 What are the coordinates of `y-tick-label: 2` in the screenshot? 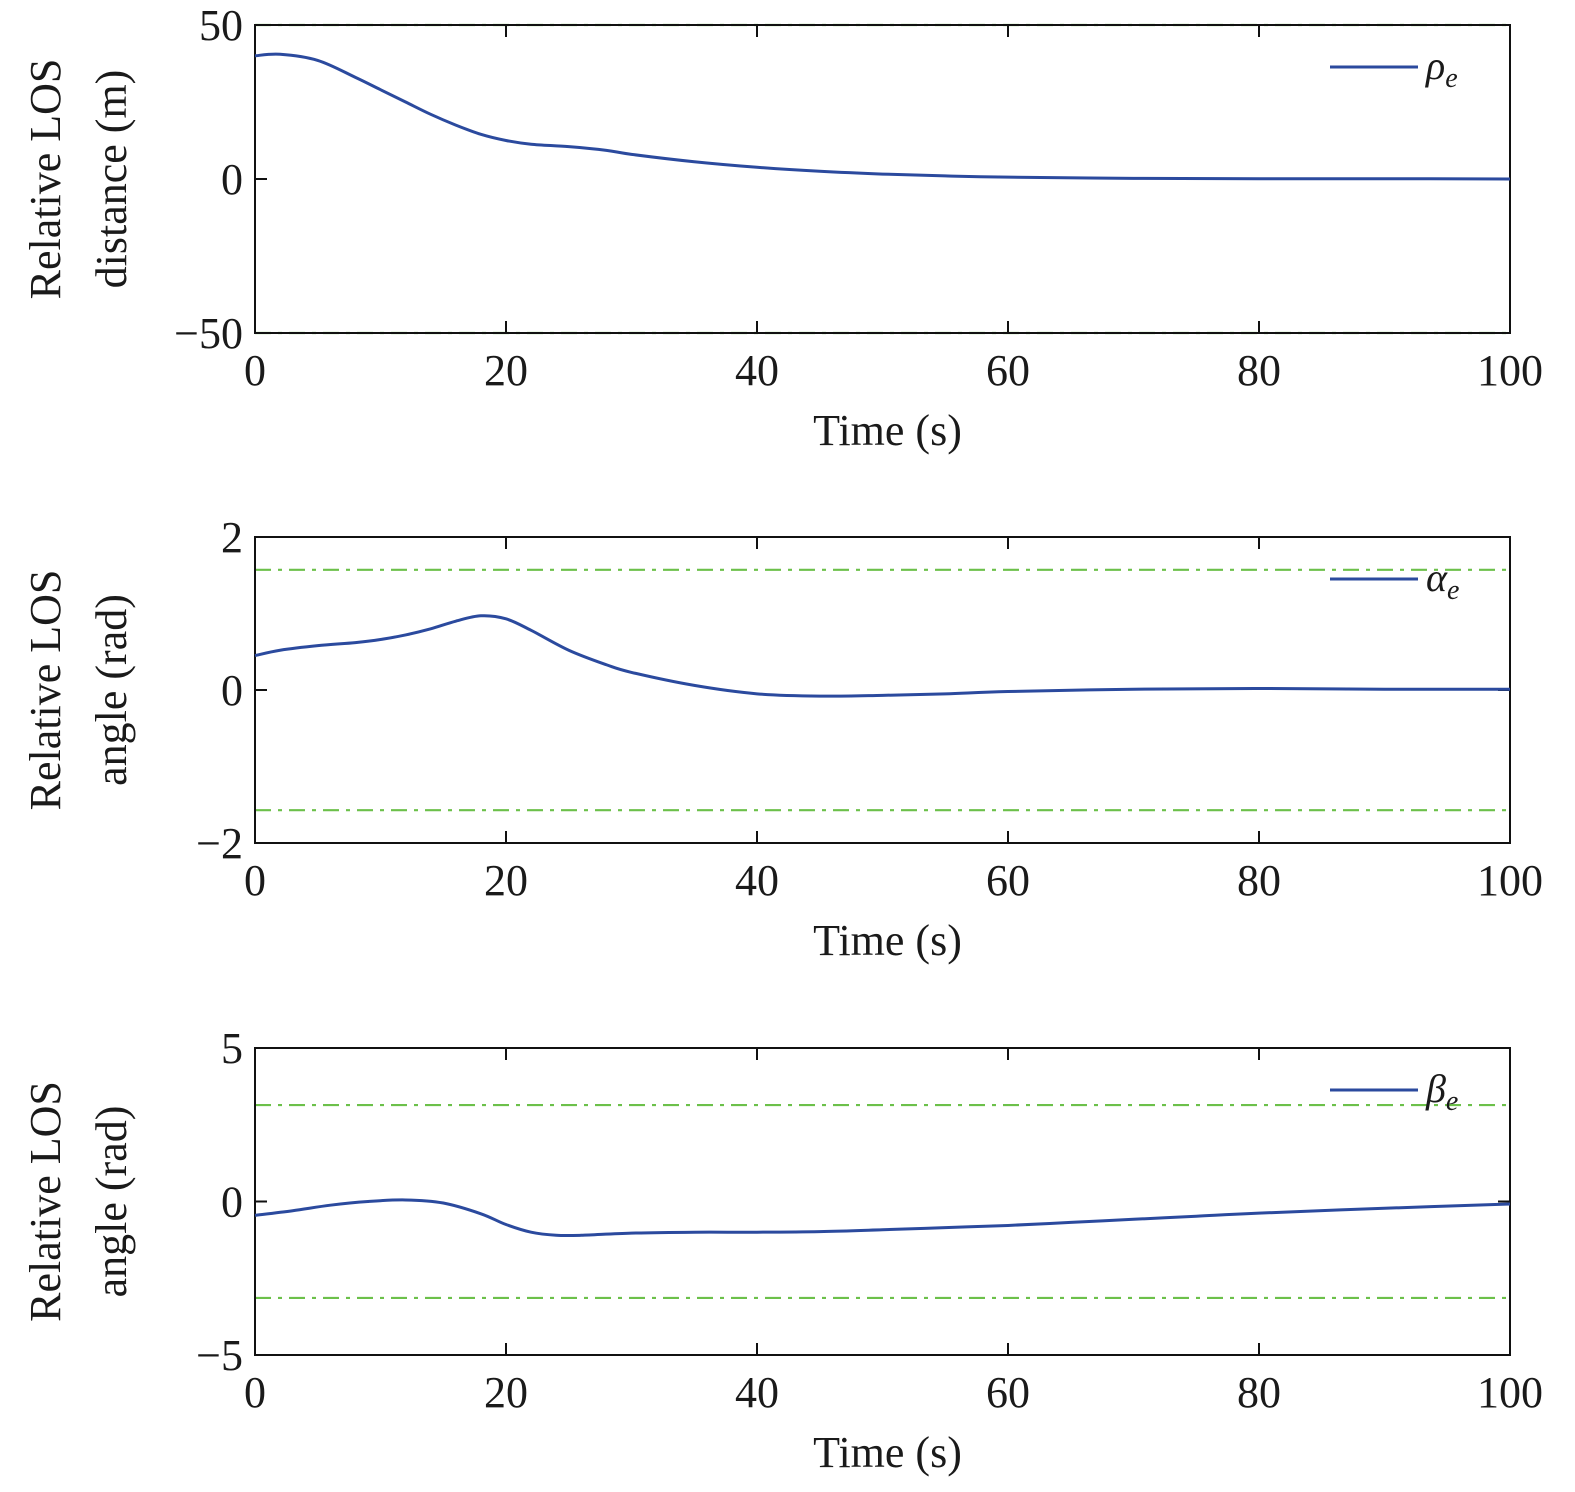 It's located at (232, 537).